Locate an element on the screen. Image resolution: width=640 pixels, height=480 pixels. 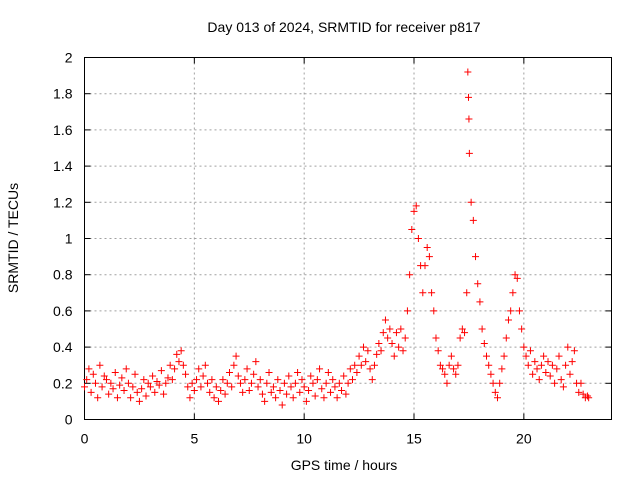
y-tick-label: 2 is located at coordinates (69, 58).